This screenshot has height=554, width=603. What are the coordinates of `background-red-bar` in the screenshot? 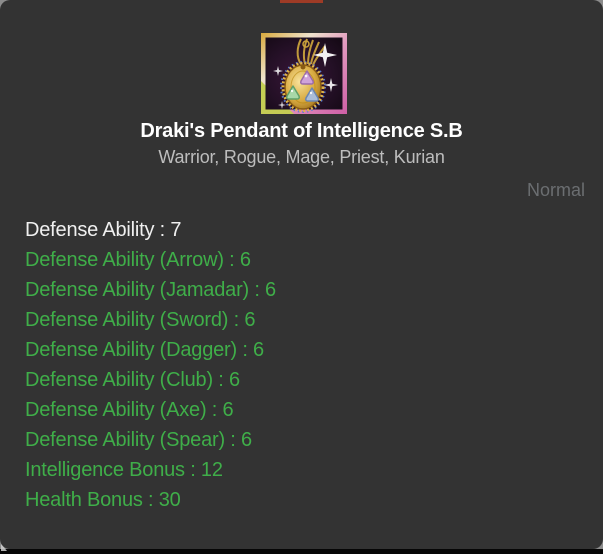 It's located at (301, 1).